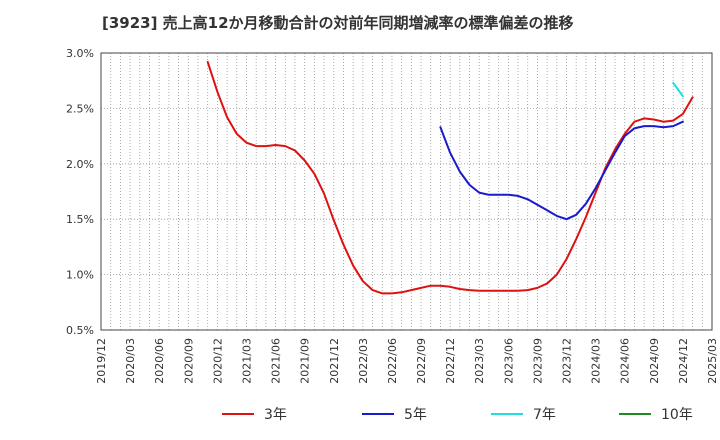  What do you see at coordinates (677, 415) in the screenshot?
I see `legend-label: 10年` at bounding box center [677, 415].